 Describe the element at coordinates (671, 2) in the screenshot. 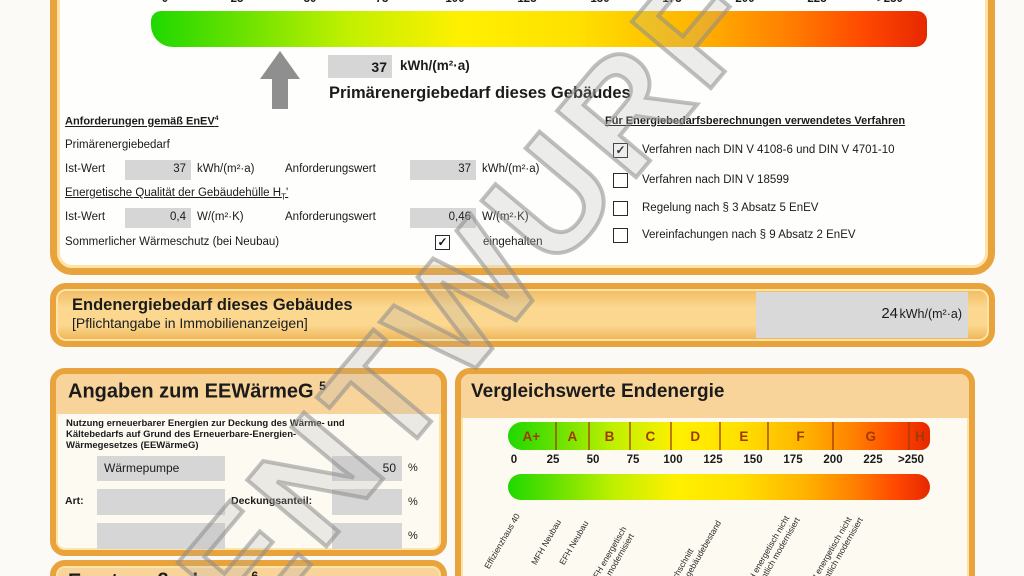

I see `scale-tick: 175` at that location.